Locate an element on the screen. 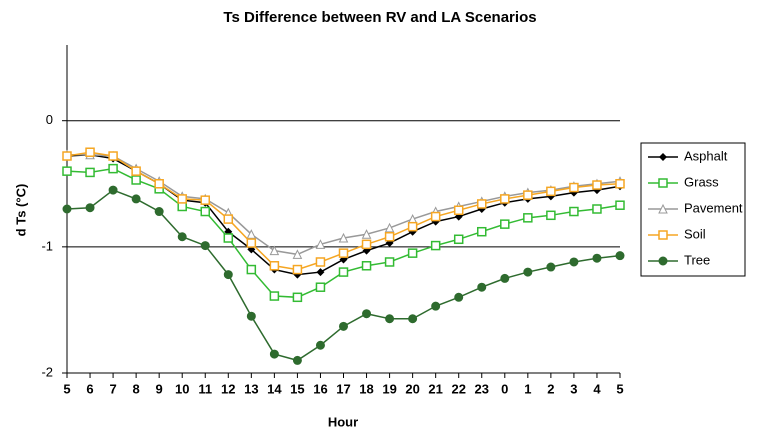 Image resolution: width=763 pixels, height=438 pixels. x-tick-label: 11 is located at coordinates (205, 388).